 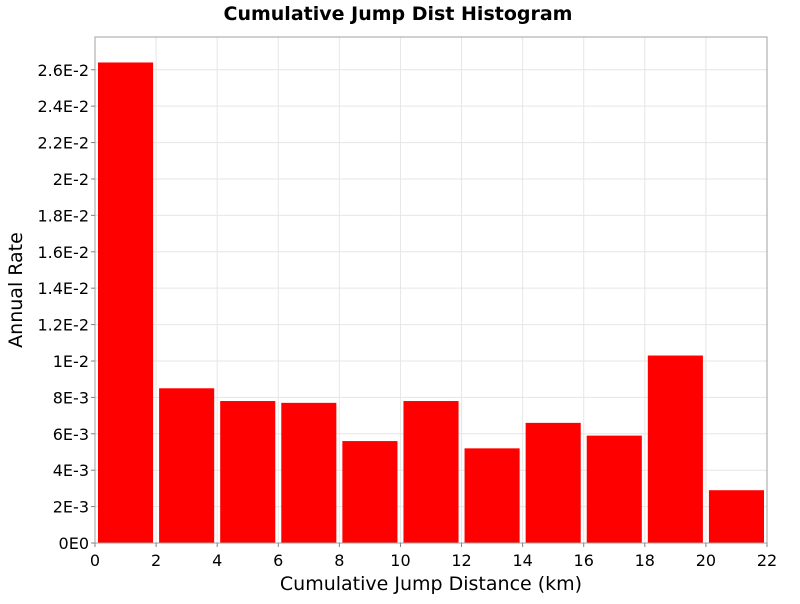 What do you see at coordinates (71, 434) in the screenshot?
I see `y-tick-label: 6E-3` at bounding box center [71, 434].